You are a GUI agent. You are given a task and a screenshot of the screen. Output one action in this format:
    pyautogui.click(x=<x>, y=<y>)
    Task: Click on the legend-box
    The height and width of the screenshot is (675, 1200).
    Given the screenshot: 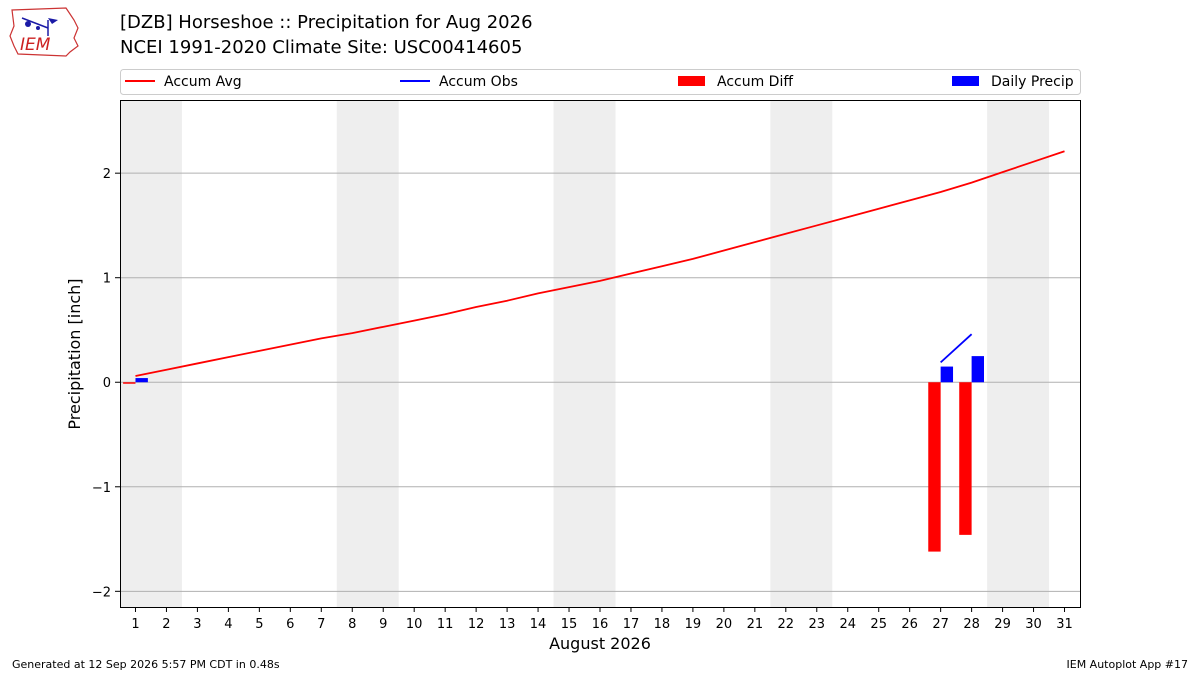 What is the action you would take?
    pyautogui.click(x=600, y=82)
    